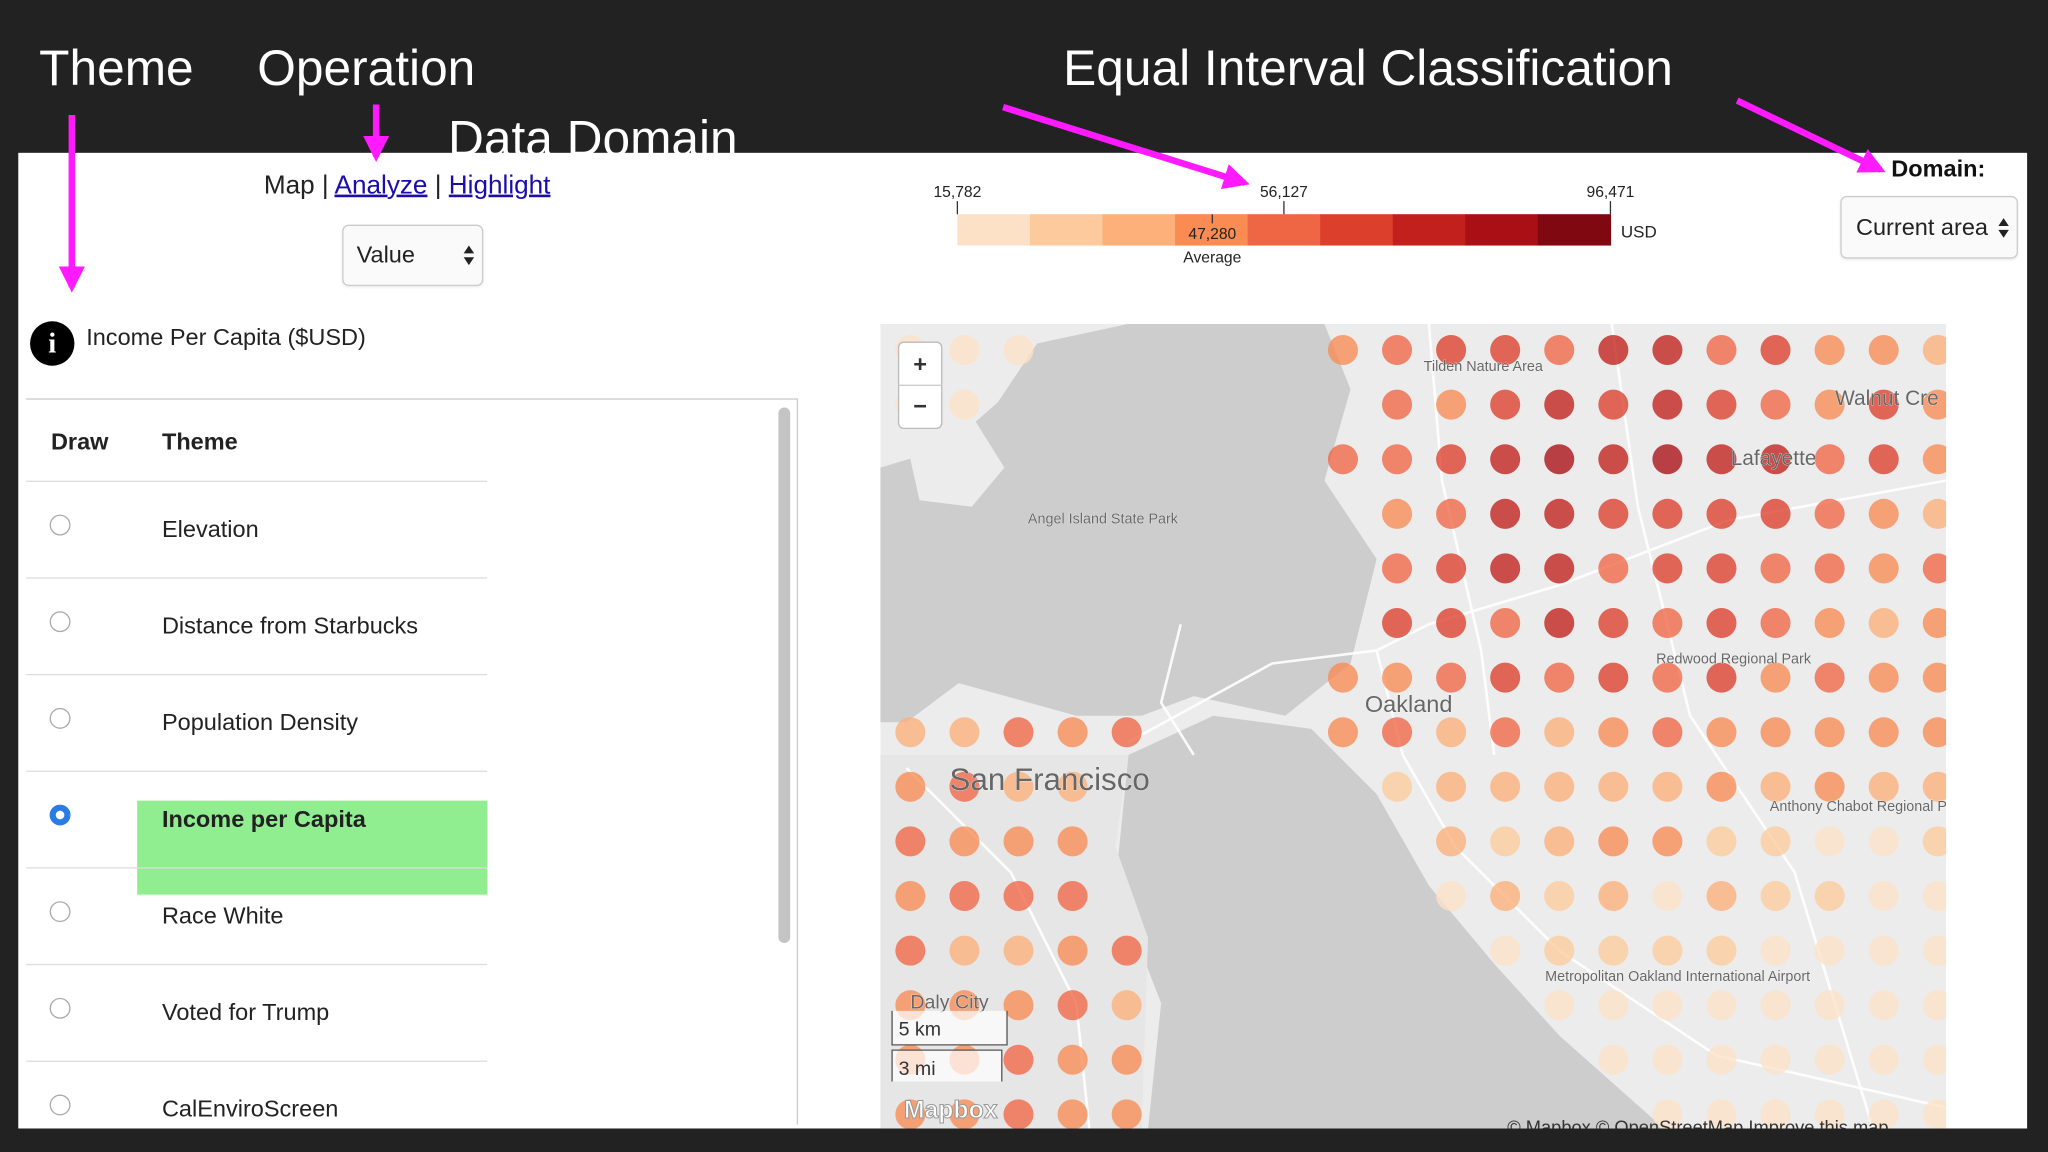 The height and width of the screenshot is (1152, 2048). Describe the element at coordinates (469, 261) in the screenshot. I see `arrow-down` at that location.